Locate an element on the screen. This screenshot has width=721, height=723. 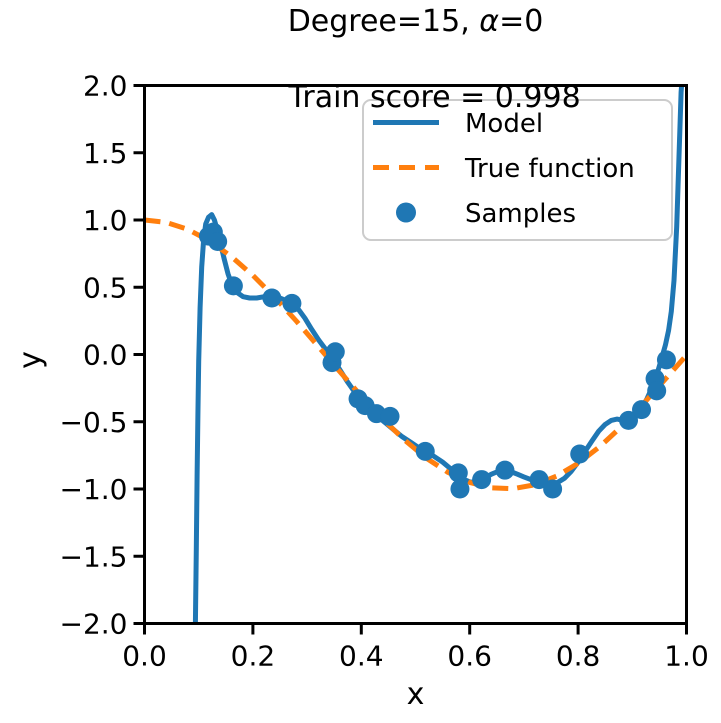
legend-label: Samples is located at coordinates (520, 214).